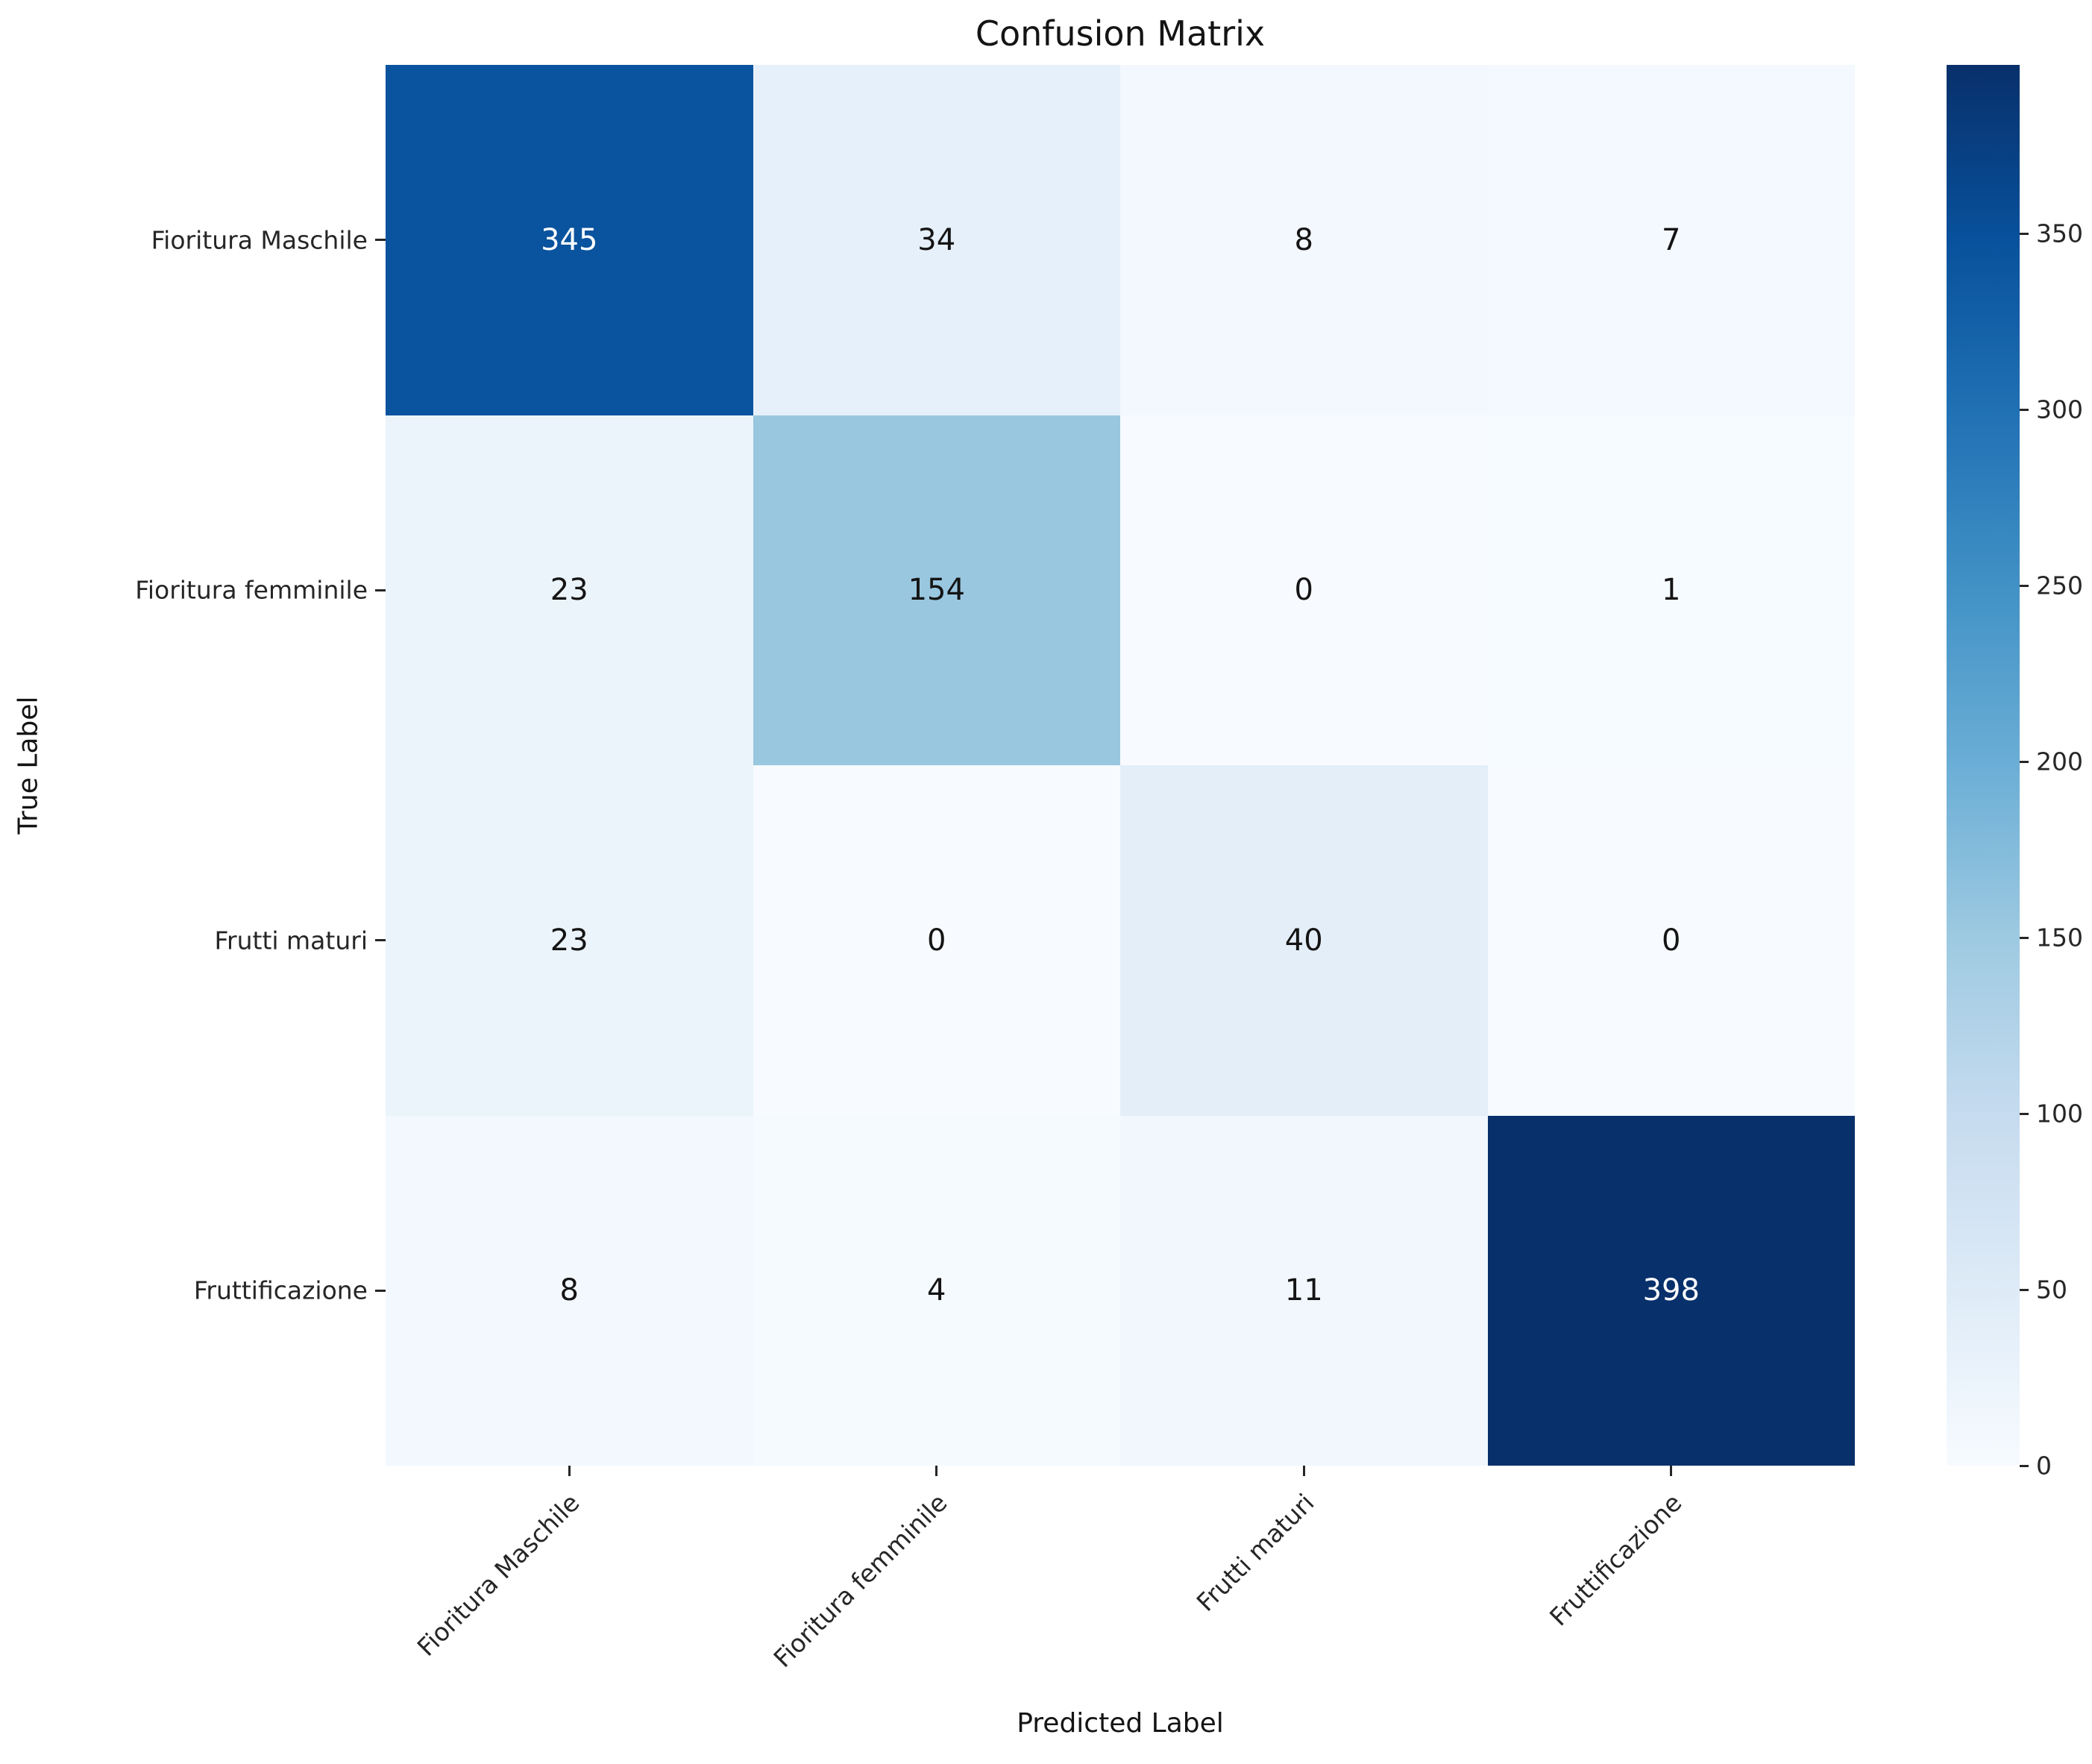 This screenshot has height=1764, width=2092. I want to click on heatmap-cell: 345, so click(570, 240).